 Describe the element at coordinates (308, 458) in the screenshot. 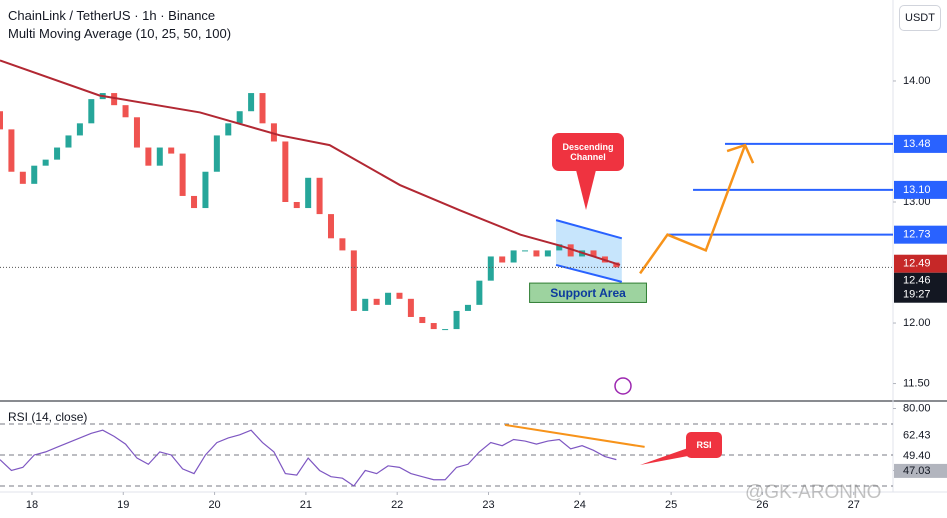

I see `rsi-line` at that location.